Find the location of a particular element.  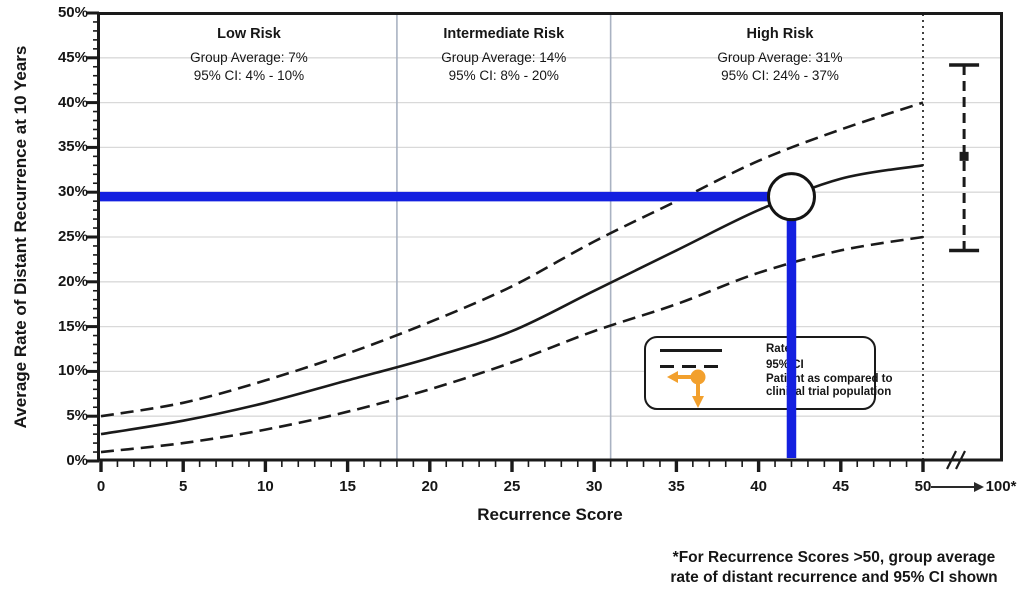

over-50-error-bar is located at coordinates (964, 158).